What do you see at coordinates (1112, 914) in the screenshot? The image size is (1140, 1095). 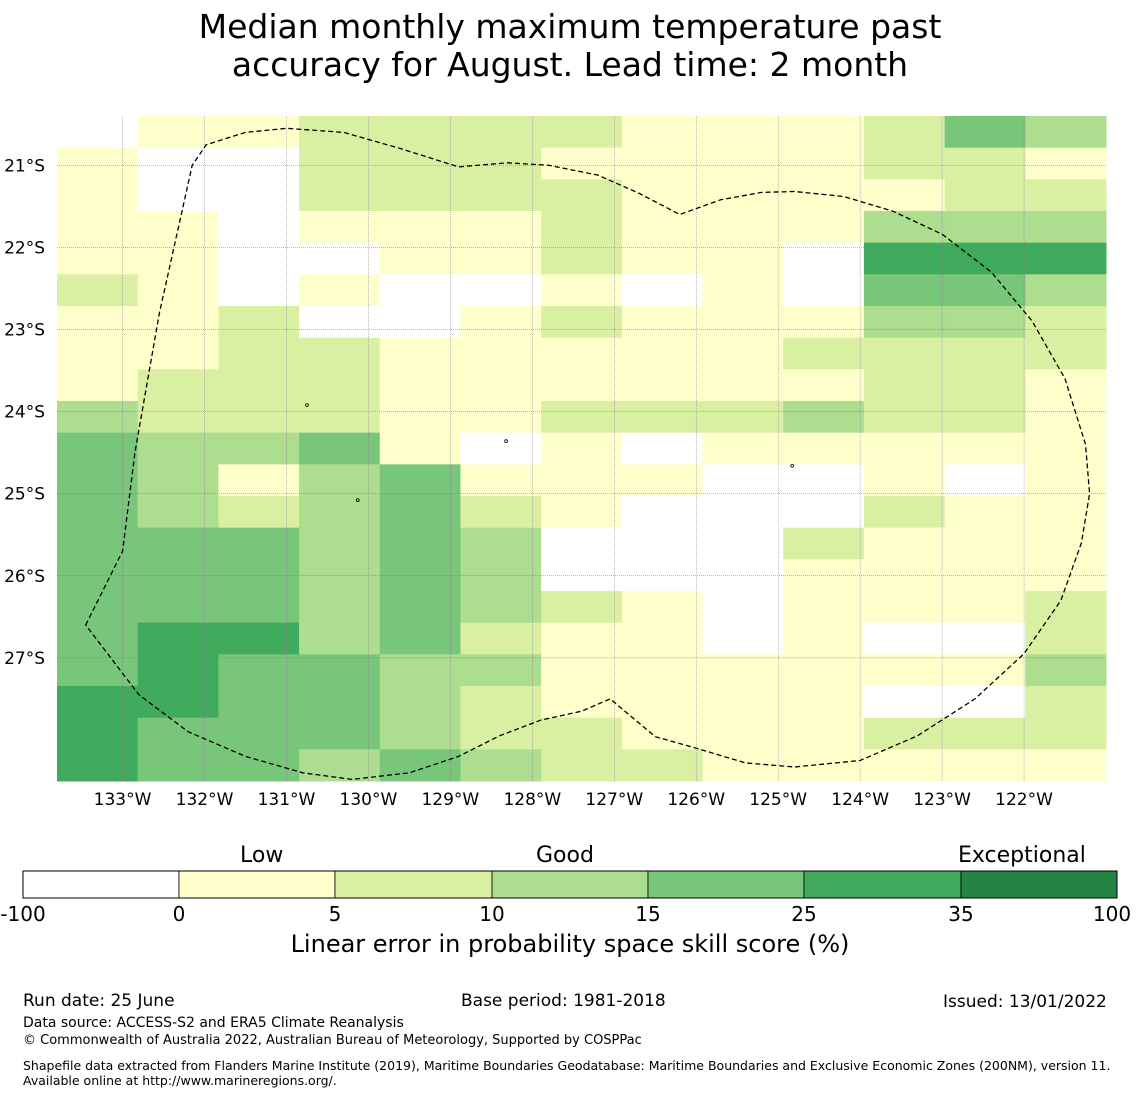 I see `colorbar-tick: 100` at bounding box center [1112, 914].